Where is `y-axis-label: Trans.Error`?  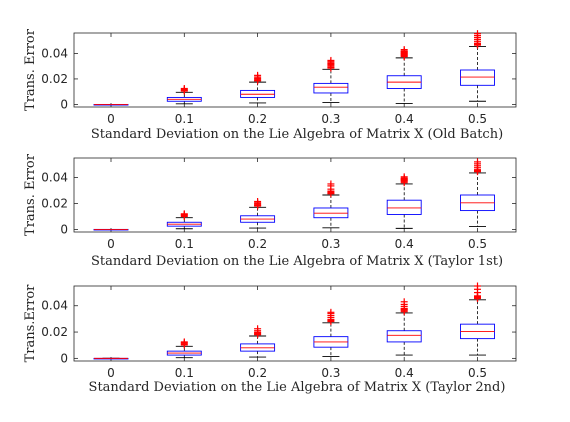 y-axis-label: Trans.Error is located at coordinates (30, 323).